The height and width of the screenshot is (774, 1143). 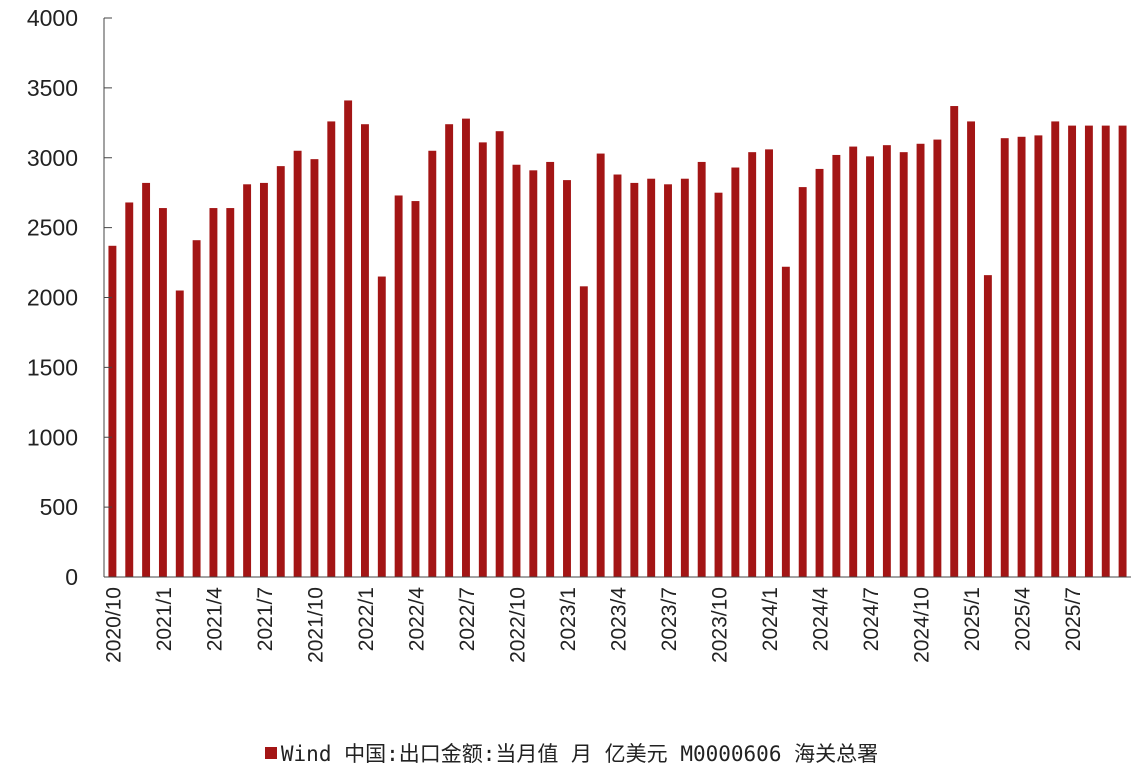 What do you see at coordinates (52, 228) in the screenshot?
I see `y-tick-label: 2500` at bounding box center [52, 228].